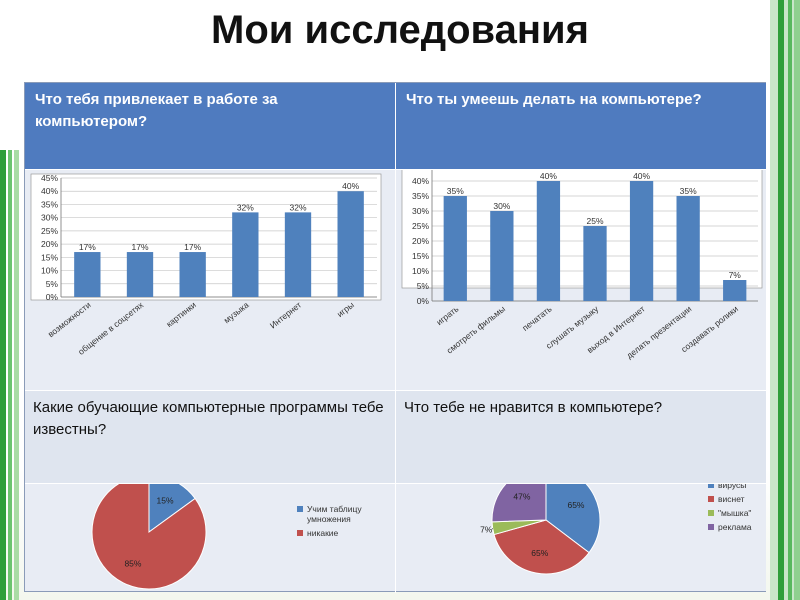  What do you see at coordinates (69, 320) in the screenshot?
I see `x-tick-label: возможности` at bounding box center [69, 320].